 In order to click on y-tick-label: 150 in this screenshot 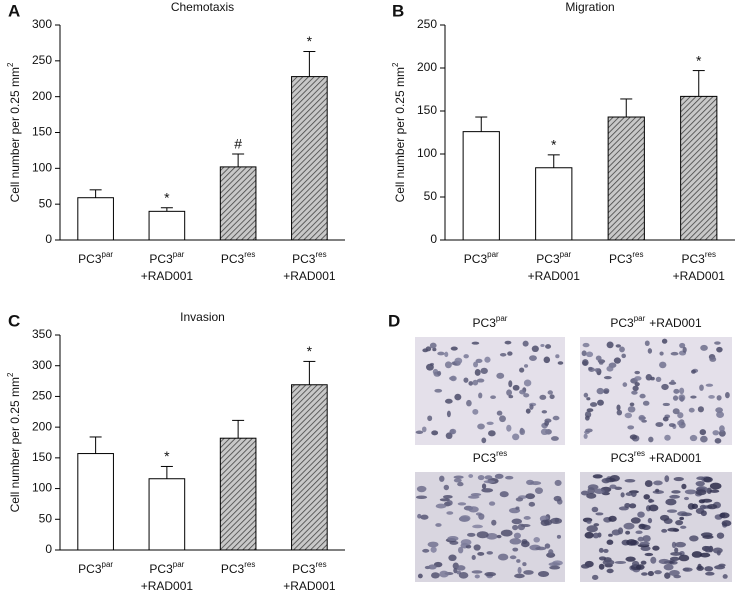, I will do `click(42, 132)`.